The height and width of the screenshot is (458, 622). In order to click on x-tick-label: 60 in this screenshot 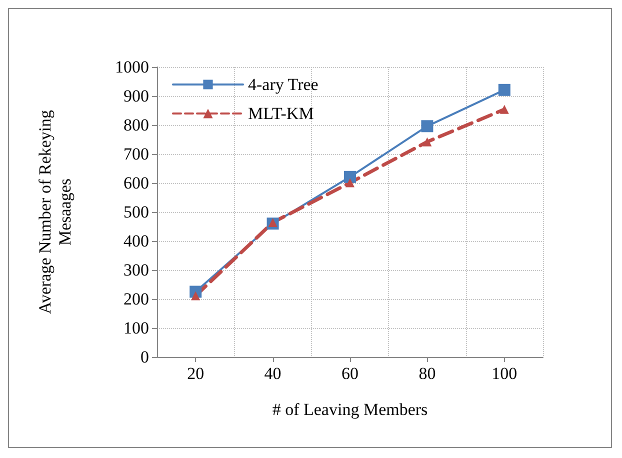, I will do `click(350, 373)`.